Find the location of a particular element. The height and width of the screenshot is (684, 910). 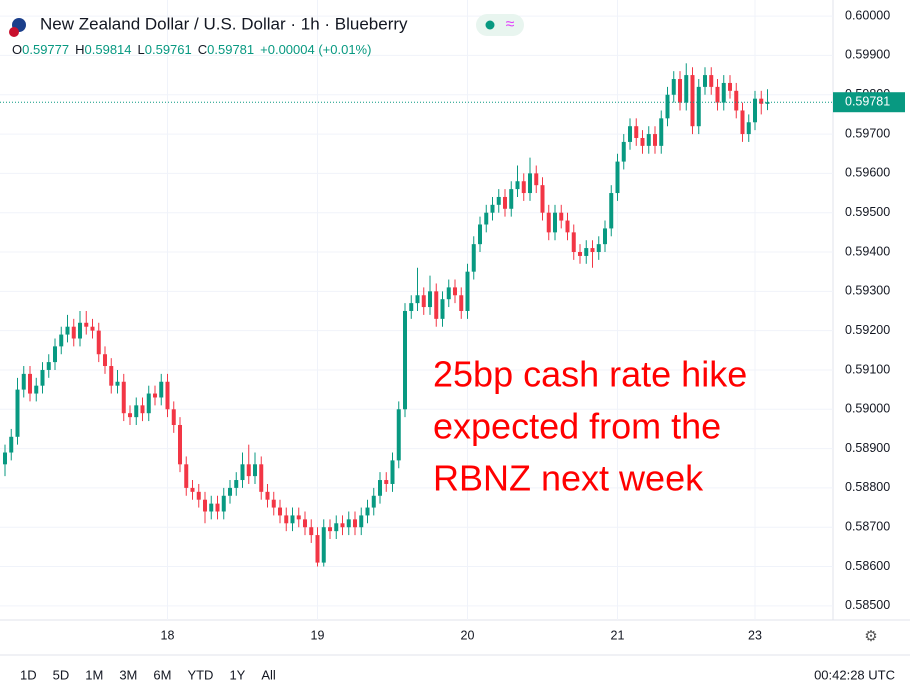

range-button: 3M is located at coordinates (128, 674).